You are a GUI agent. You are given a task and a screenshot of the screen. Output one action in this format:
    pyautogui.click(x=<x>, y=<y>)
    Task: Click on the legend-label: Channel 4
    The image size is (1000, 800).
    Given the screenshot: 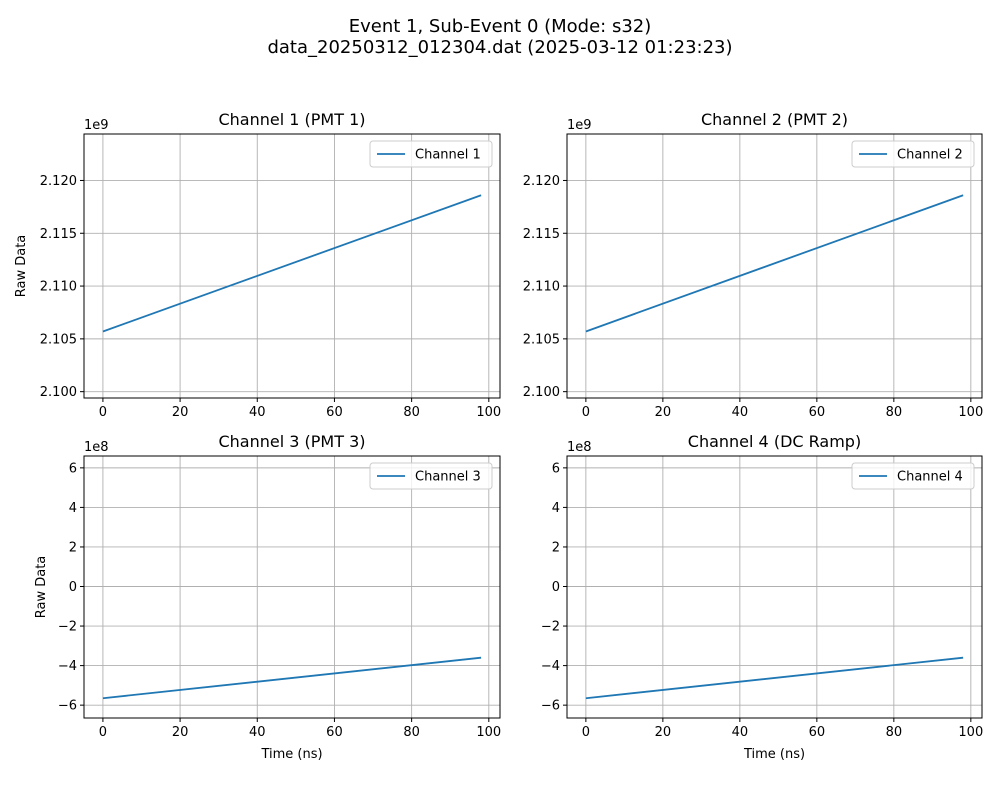 What is the action you would take?
    pyautogui.click(x=930, y=477)
    